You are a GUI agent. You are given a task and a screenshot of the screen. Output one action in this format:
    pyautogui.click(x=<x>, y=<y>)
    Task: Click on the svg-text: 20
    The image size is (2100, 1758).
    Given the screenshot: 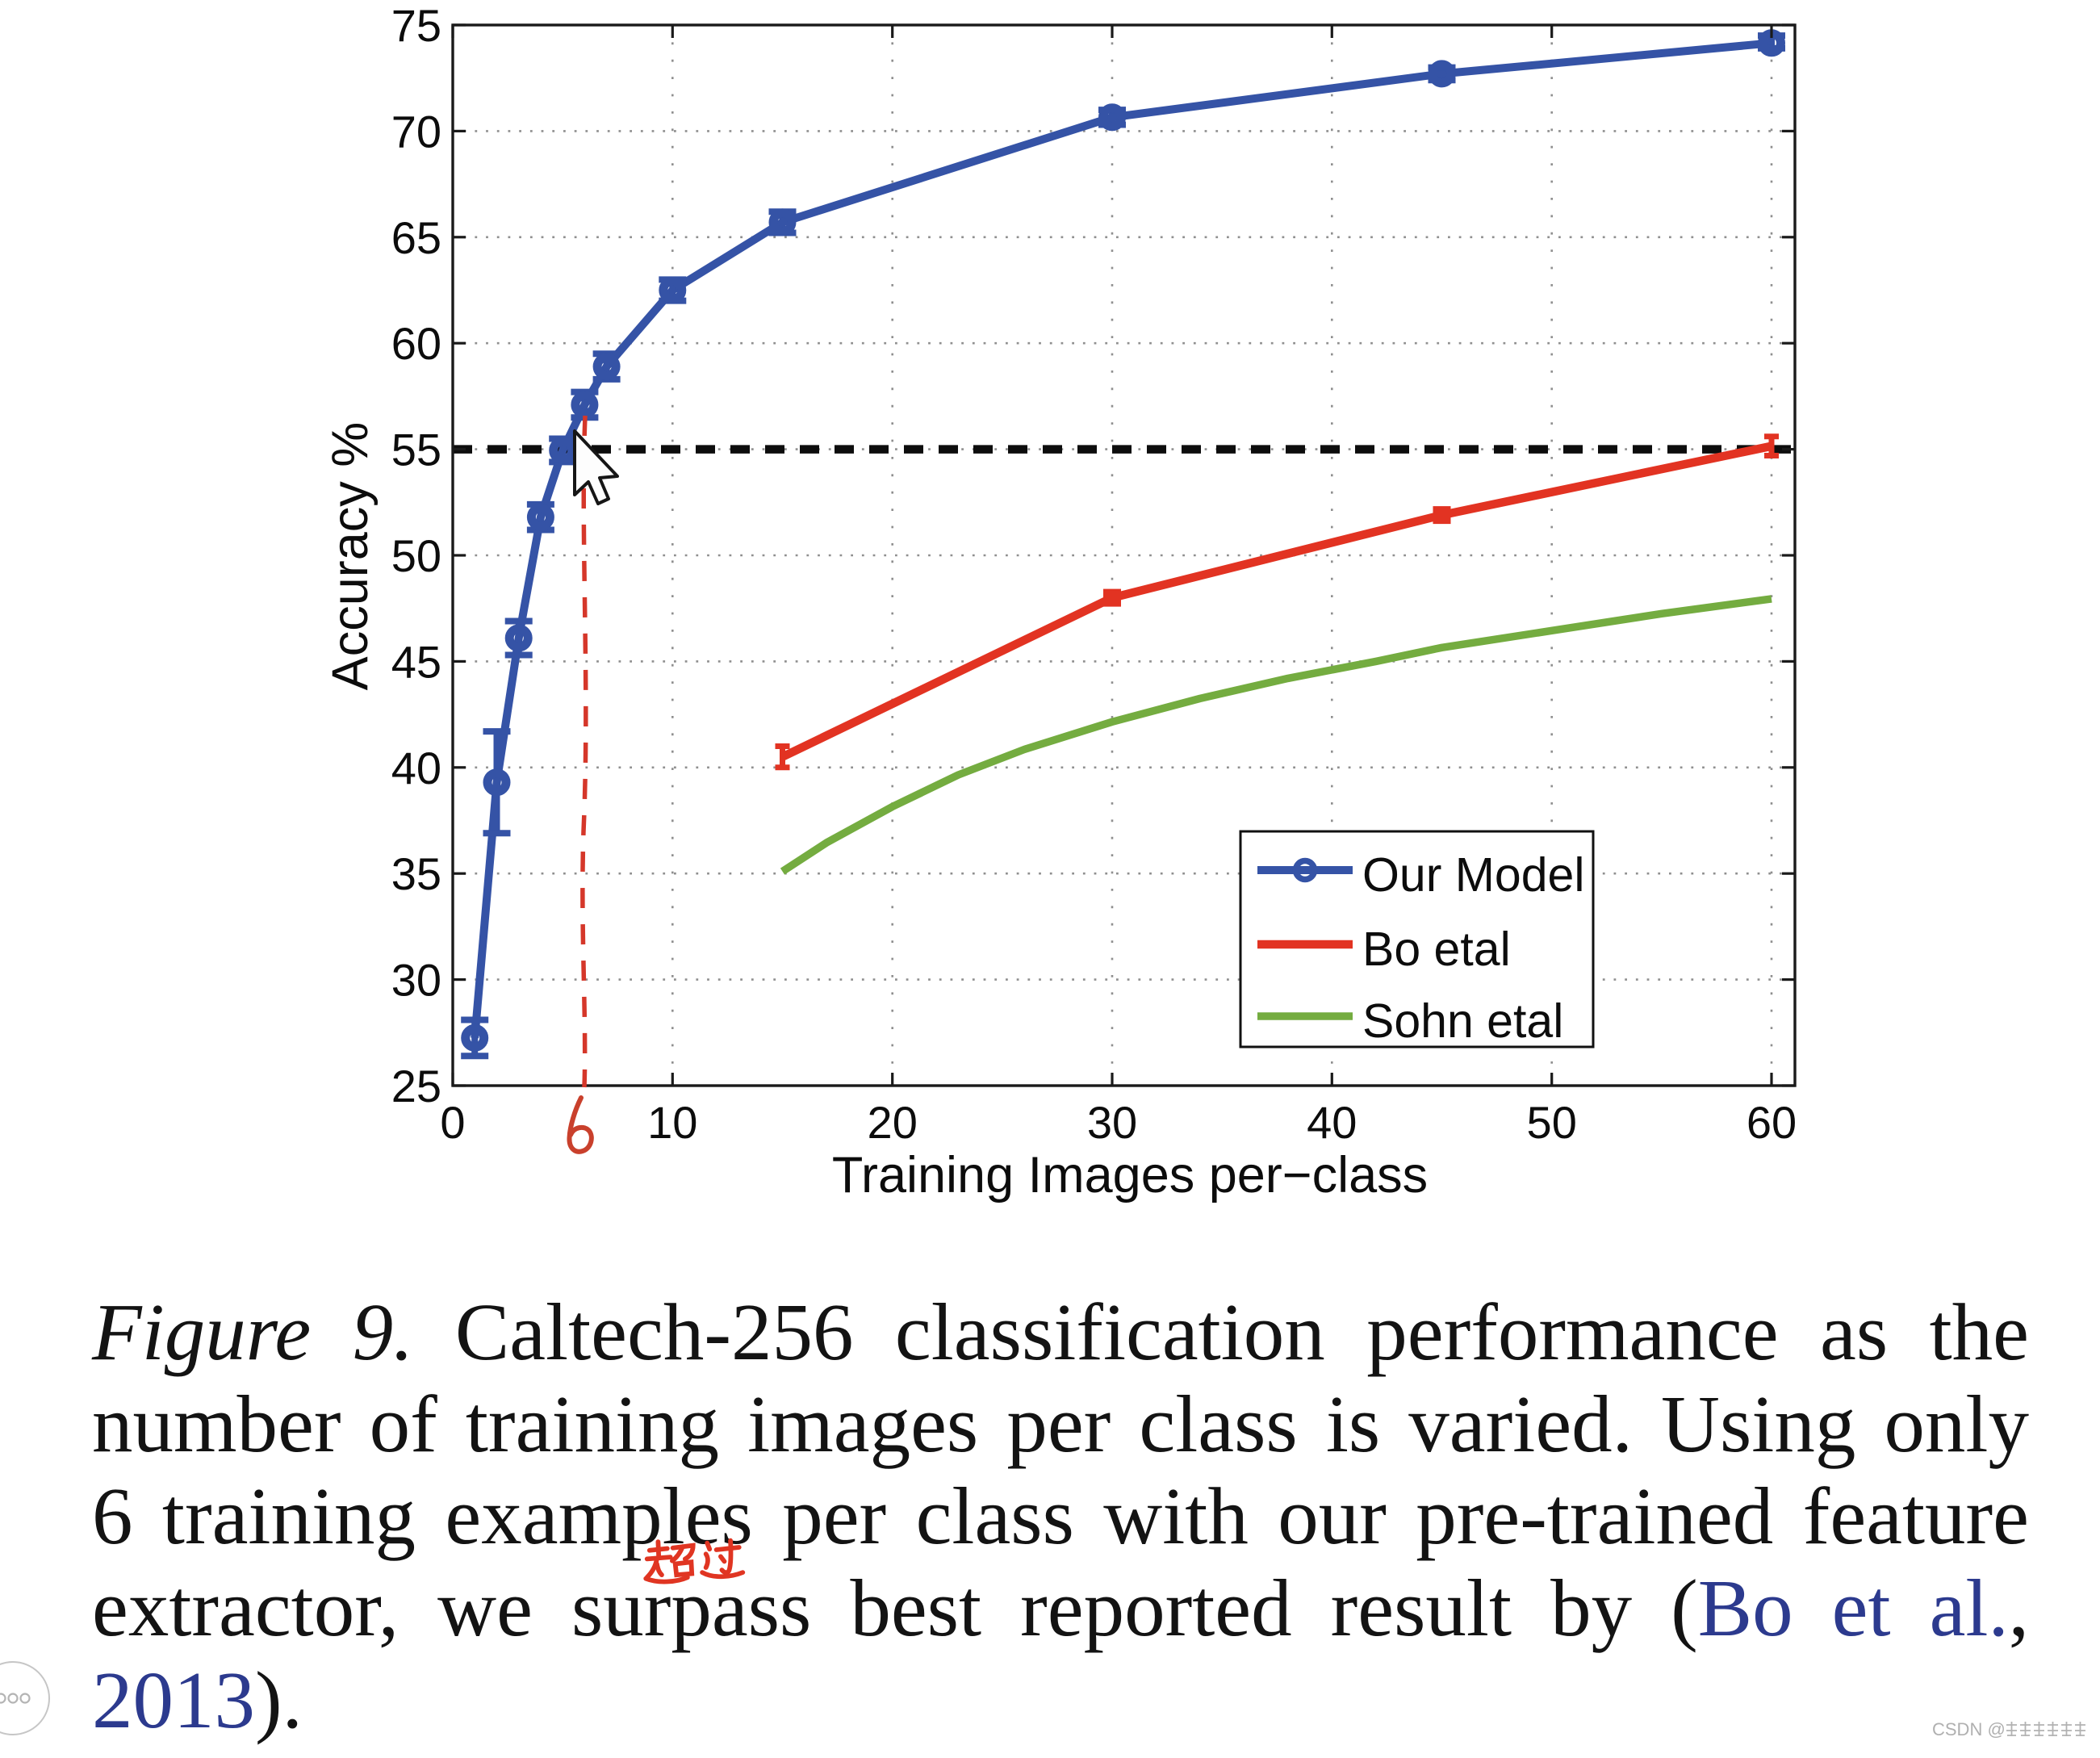 What is the action you would take?
    pyautogui.click(x=893, y=1122)
    